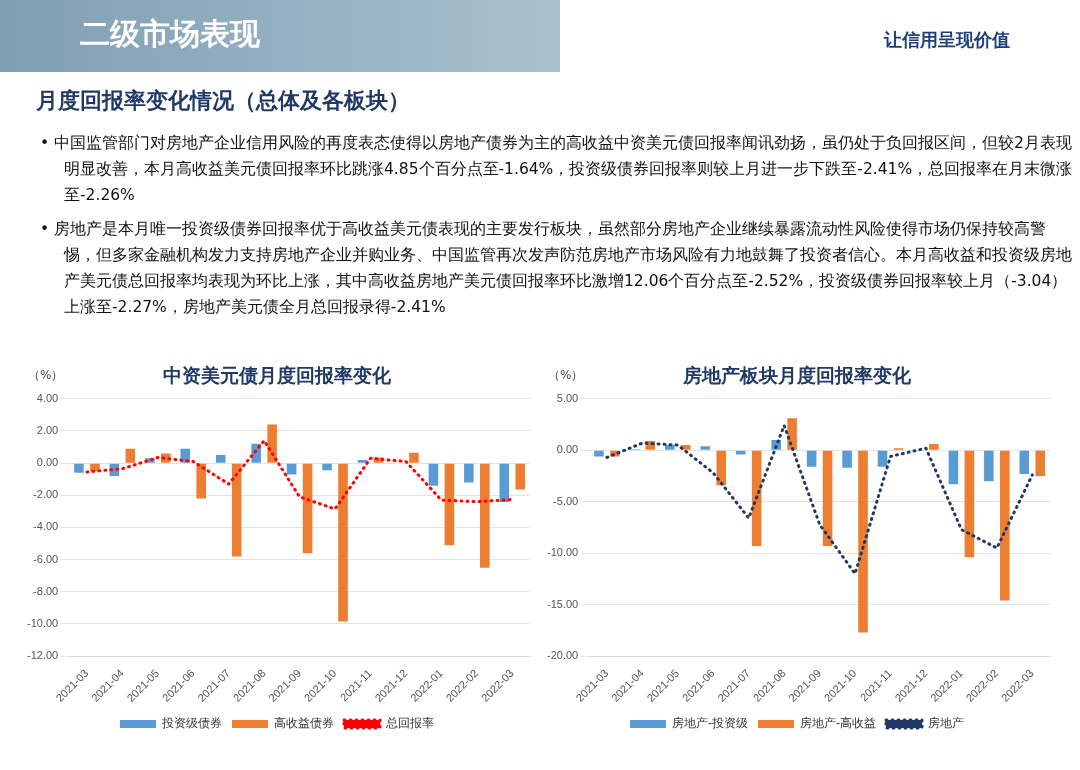 This screenshot has width=1080, height=770. I want to click on y-tick-label: -2.00, so click(46, 494).